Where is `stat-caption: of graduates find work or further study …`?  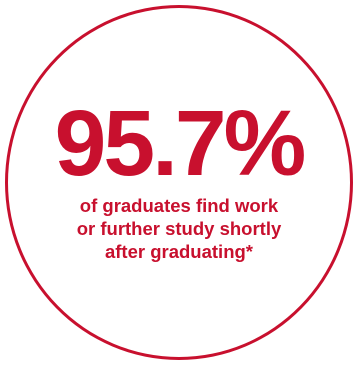 stat-caption: of graduates find work or further study … is located at coordinates (179, 228).